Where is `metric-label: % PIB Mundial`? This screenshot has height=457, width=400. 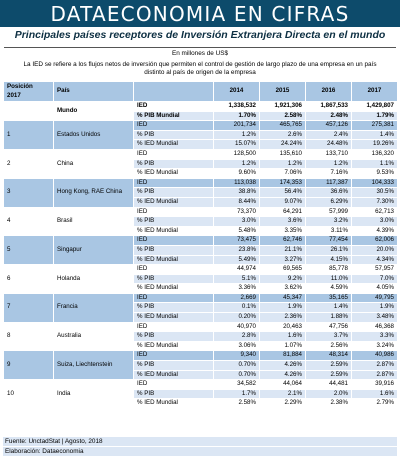
metric-label: % PIB Mundial is located at coordinates (173, 116).